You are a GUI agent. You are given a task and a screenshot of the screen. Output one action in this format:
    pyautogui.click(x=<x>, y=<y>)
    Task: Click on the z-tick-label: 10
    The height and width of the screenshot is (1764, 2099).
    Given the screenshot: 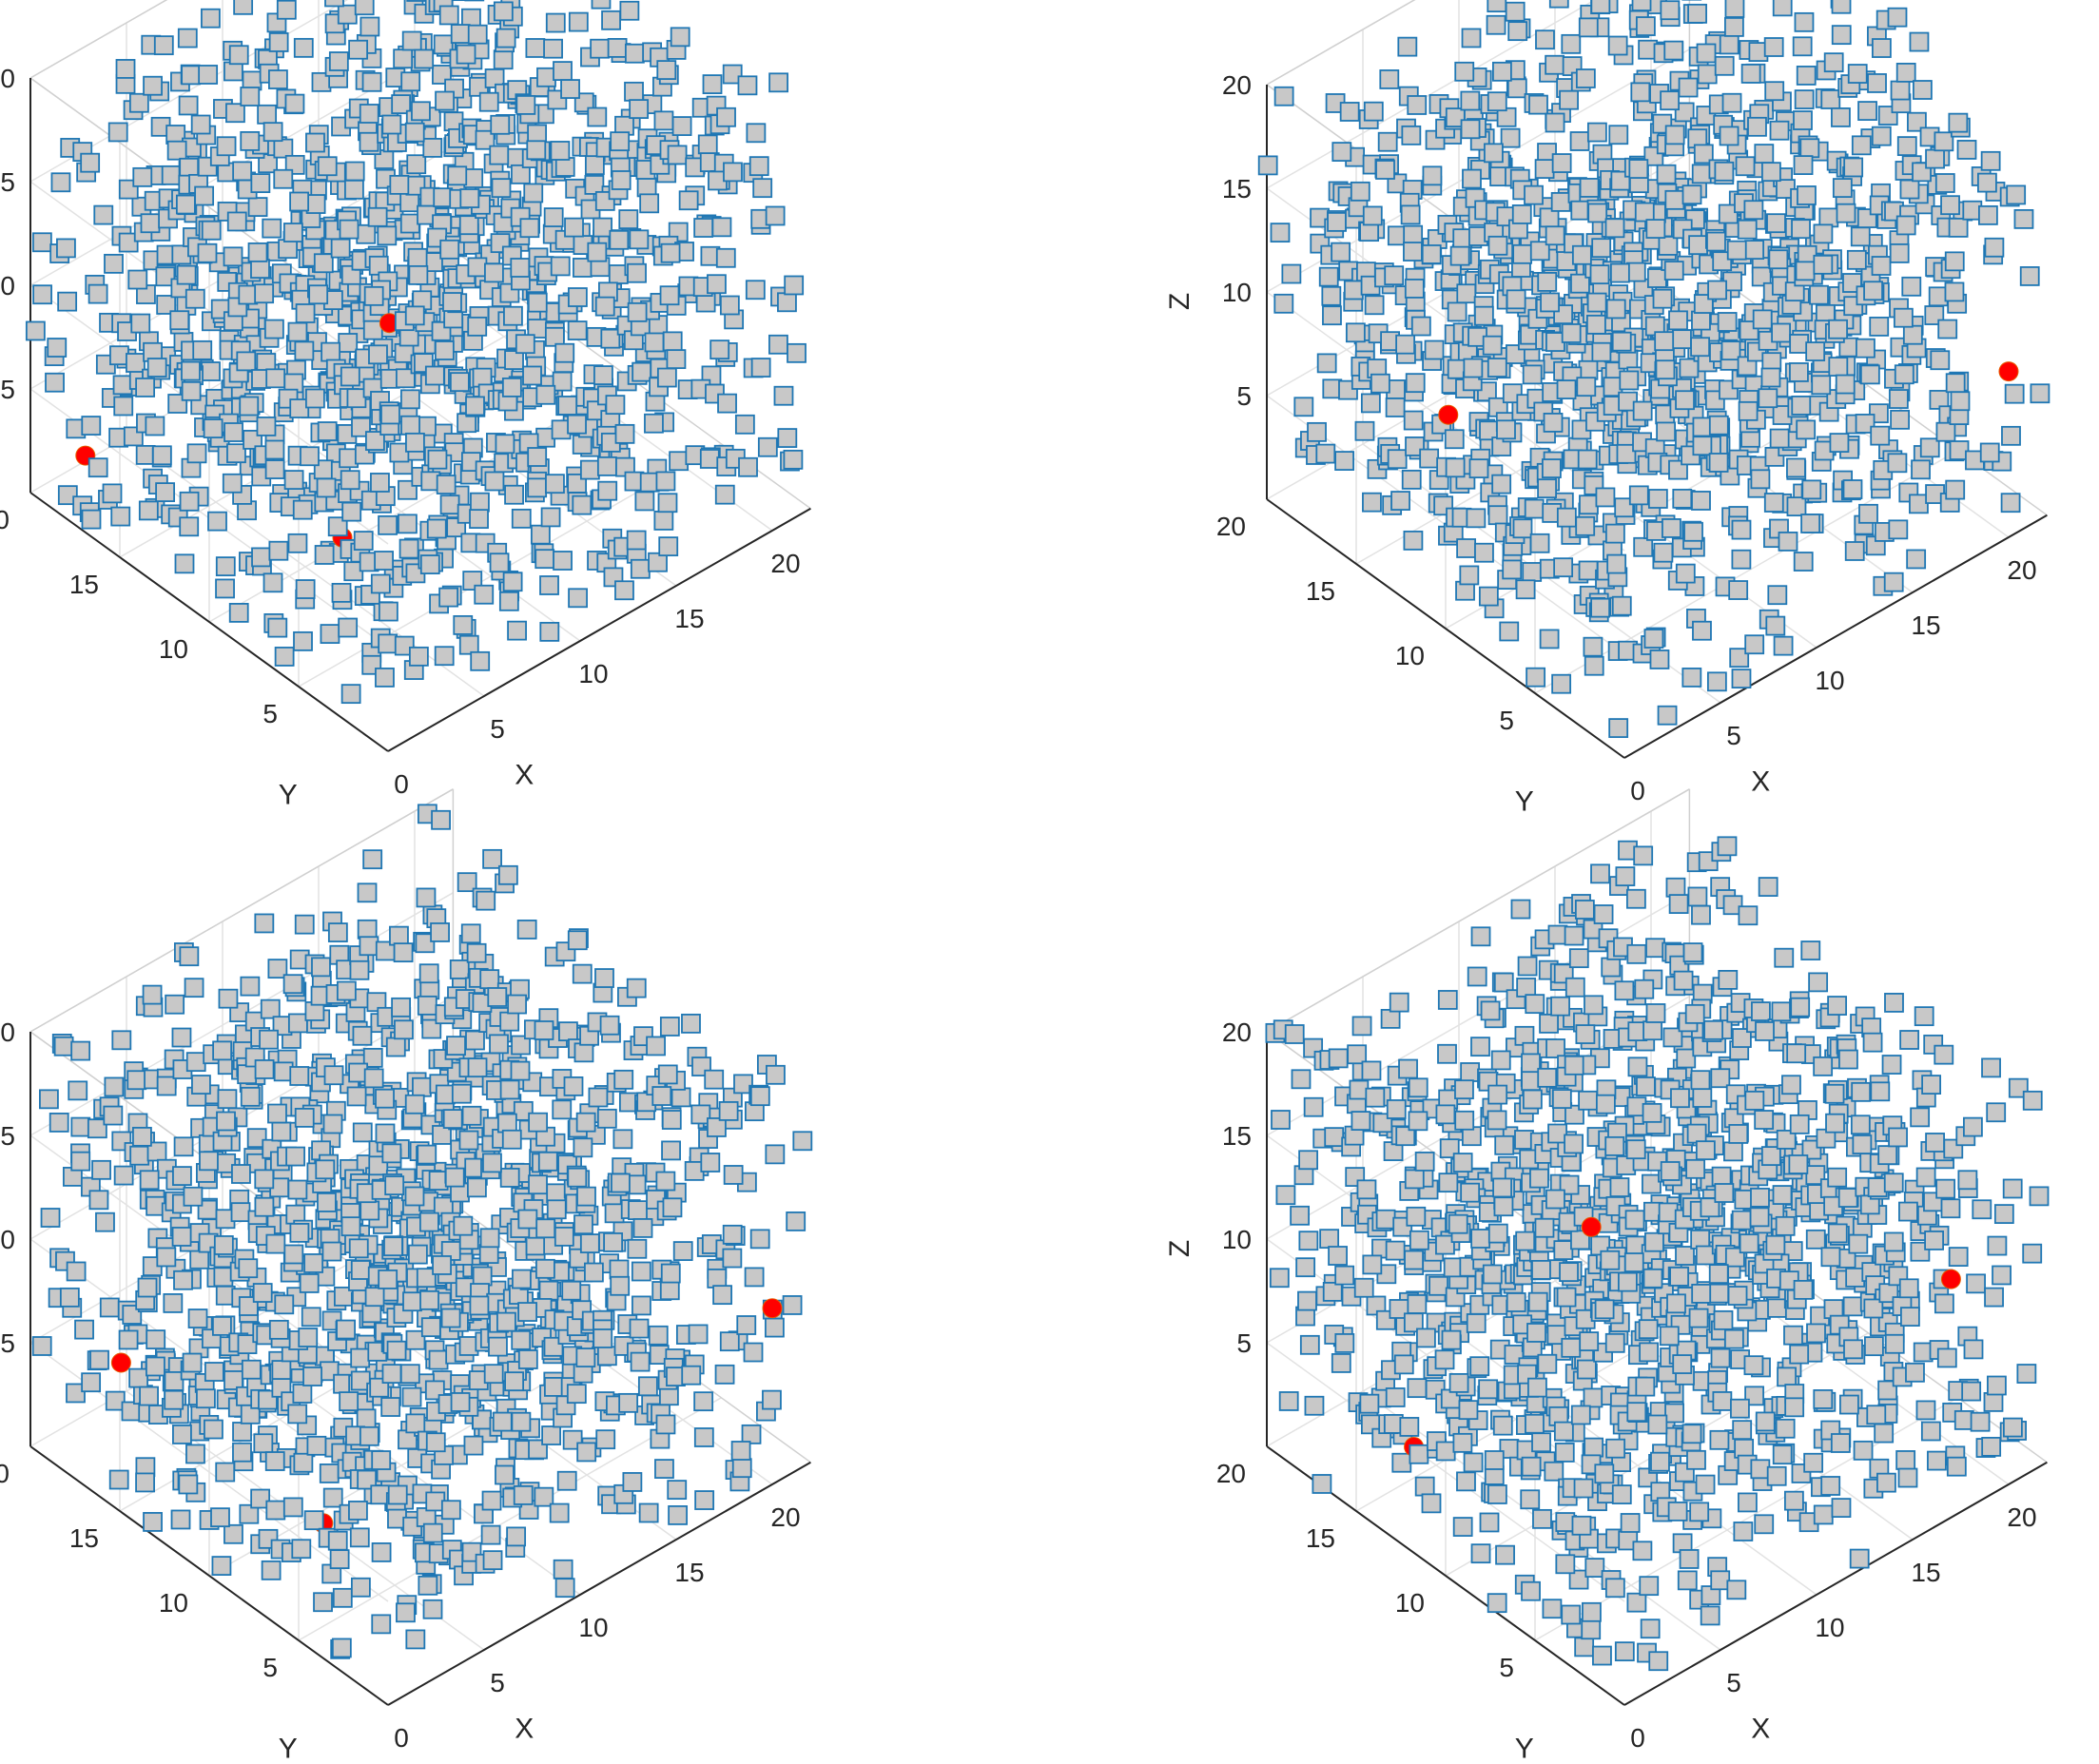 What is the action you would take?
    pyautogui.click(x=7, y=286)
    